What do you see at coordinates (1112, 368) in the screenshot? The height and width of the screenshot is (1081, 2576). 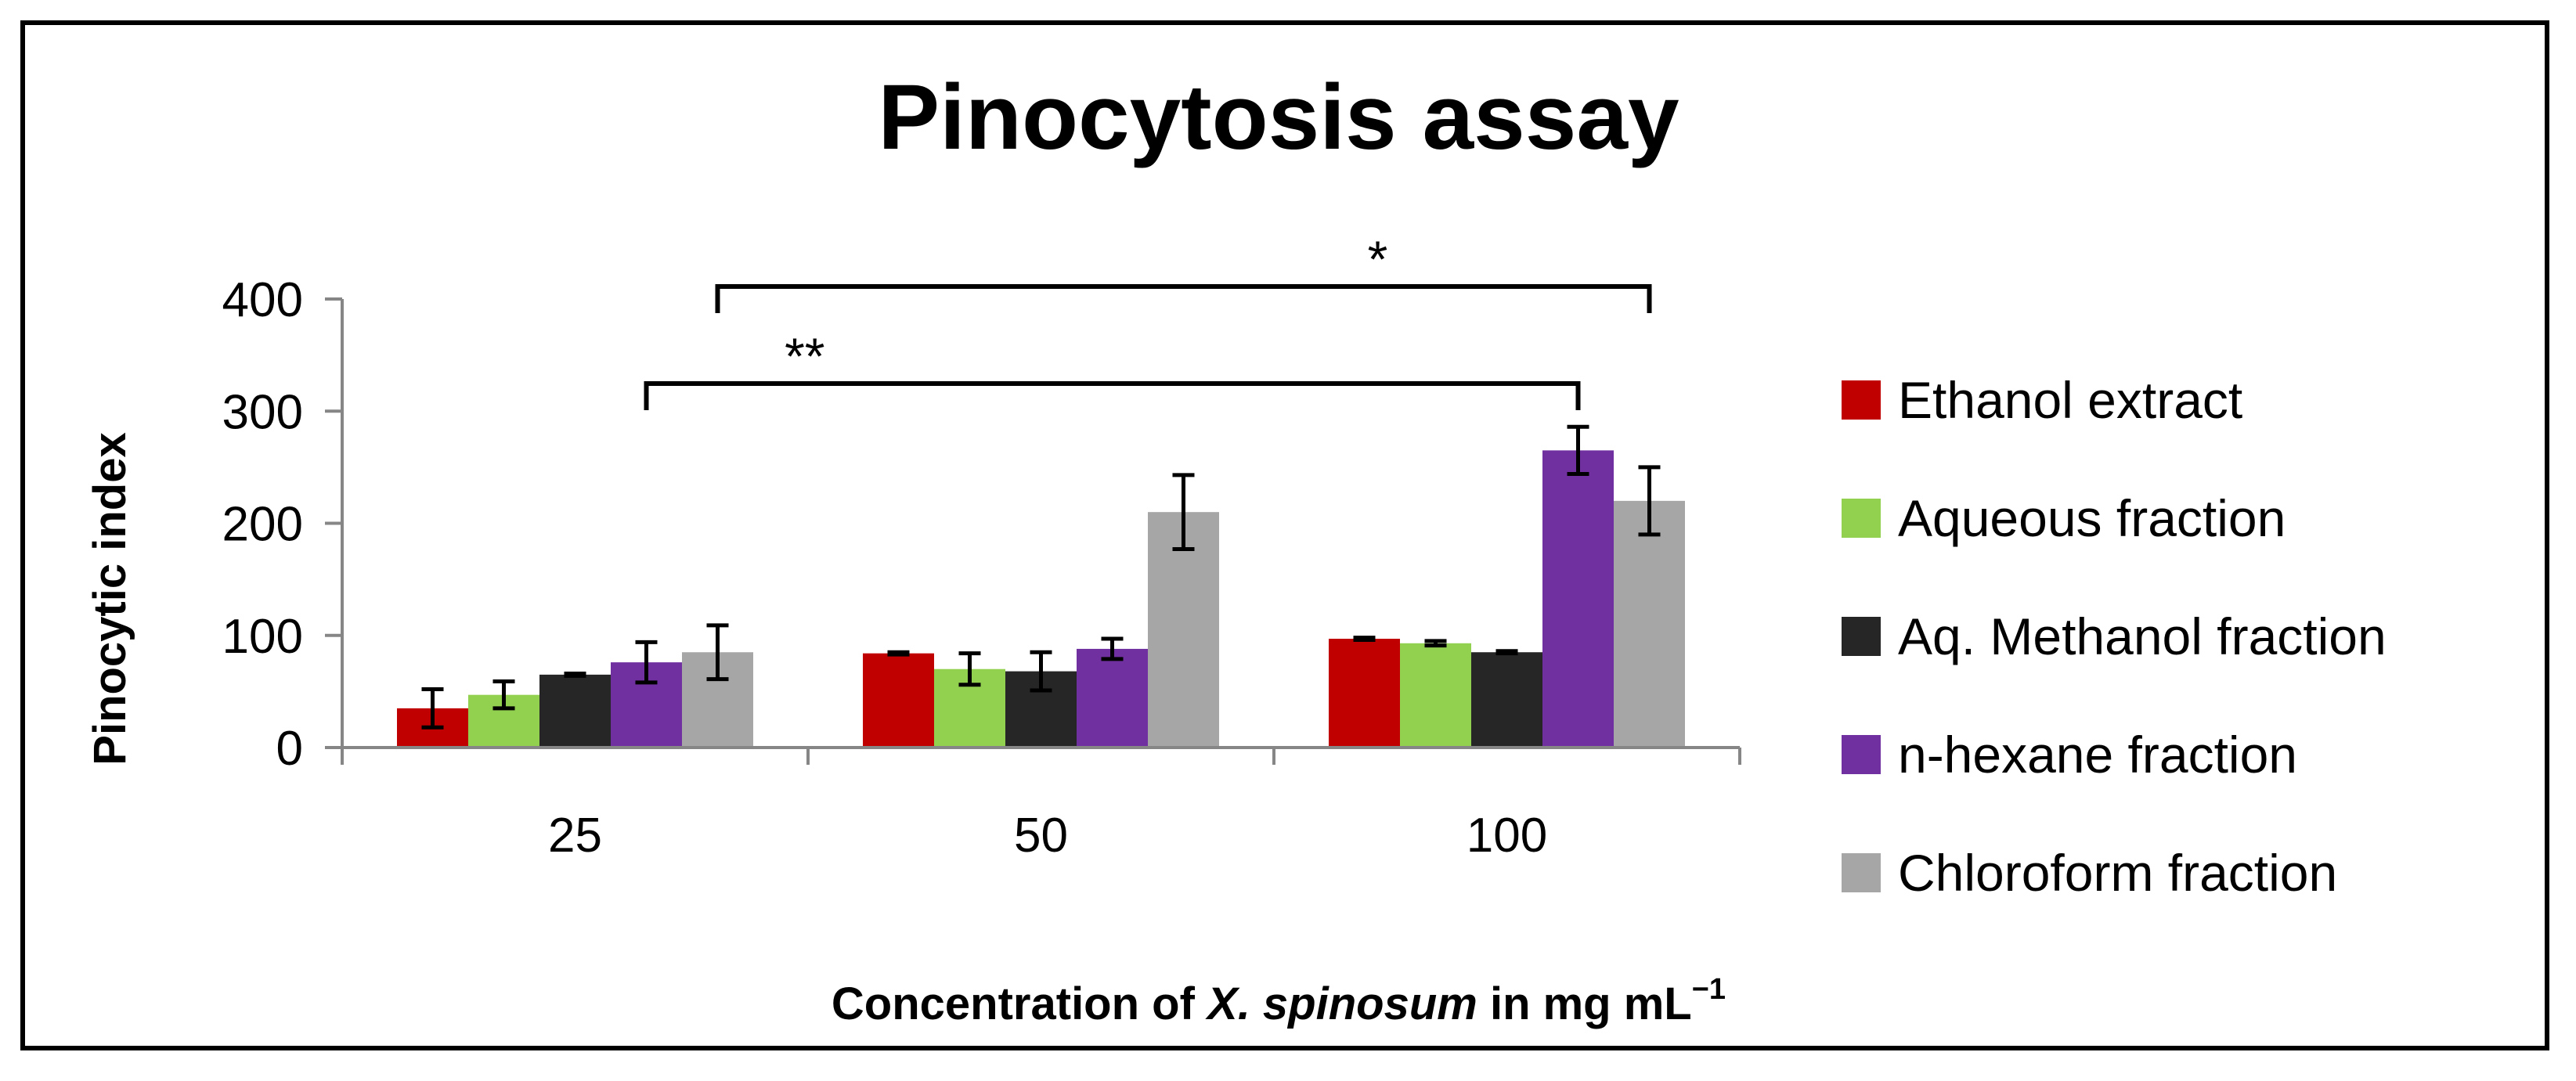 I see `significance-bracket: **` at bounding box center [1112, 368].